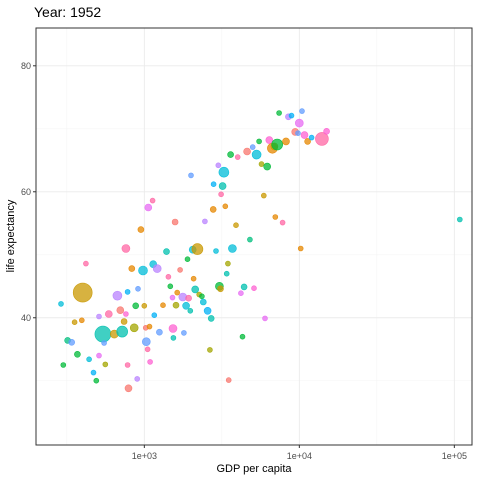 Image resolution: width=480 pixels, height=480 pixels. I want to click on y-axis: 40 60 80, so click(28, 192).